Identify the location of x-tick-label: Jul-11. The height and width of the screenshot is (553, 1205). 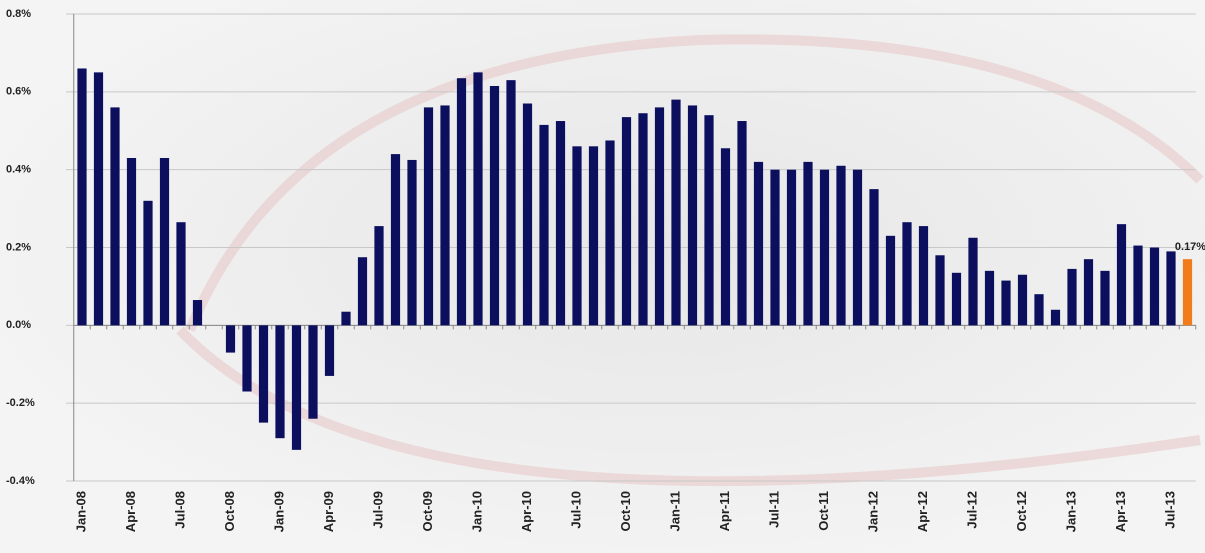
(773, 509).